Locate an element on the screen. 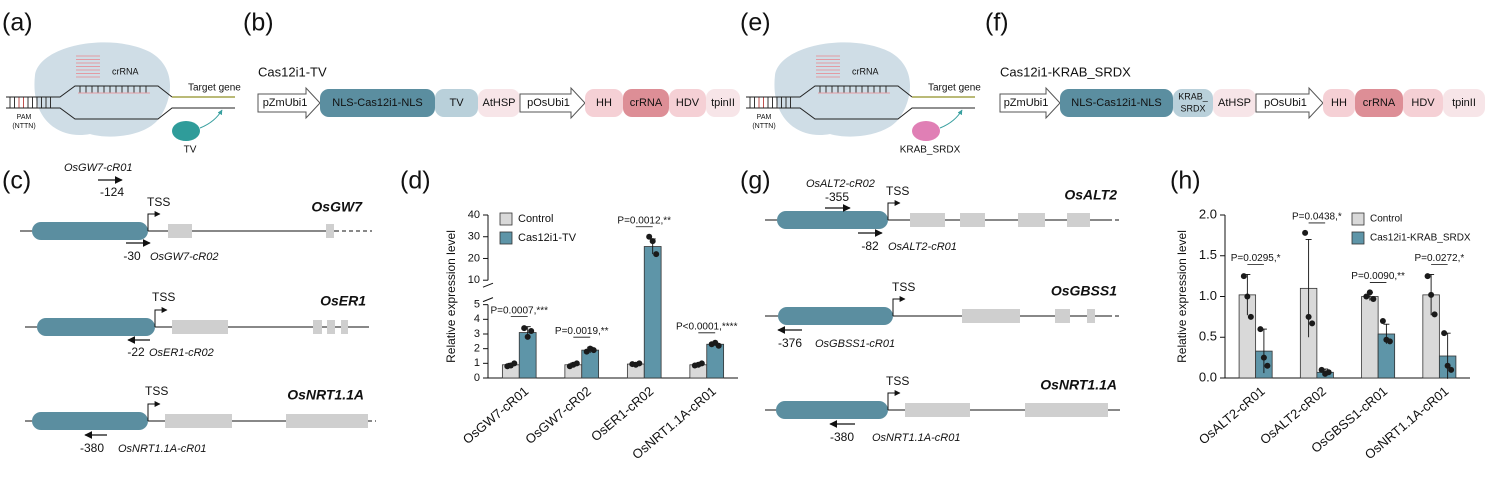  part-label: HDV is located at coordinates (688, 103).